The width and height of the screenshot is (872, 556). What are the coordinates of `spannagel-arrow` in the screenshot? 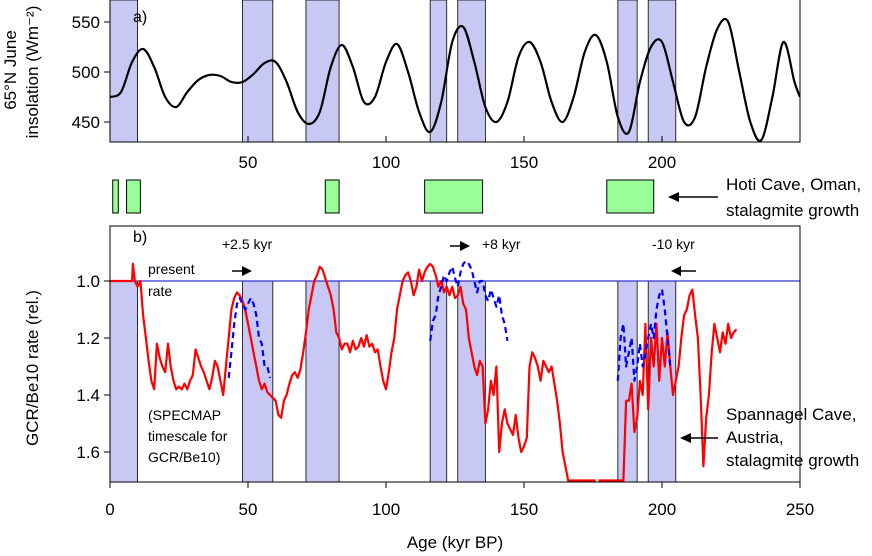 It's located at (699, 438).